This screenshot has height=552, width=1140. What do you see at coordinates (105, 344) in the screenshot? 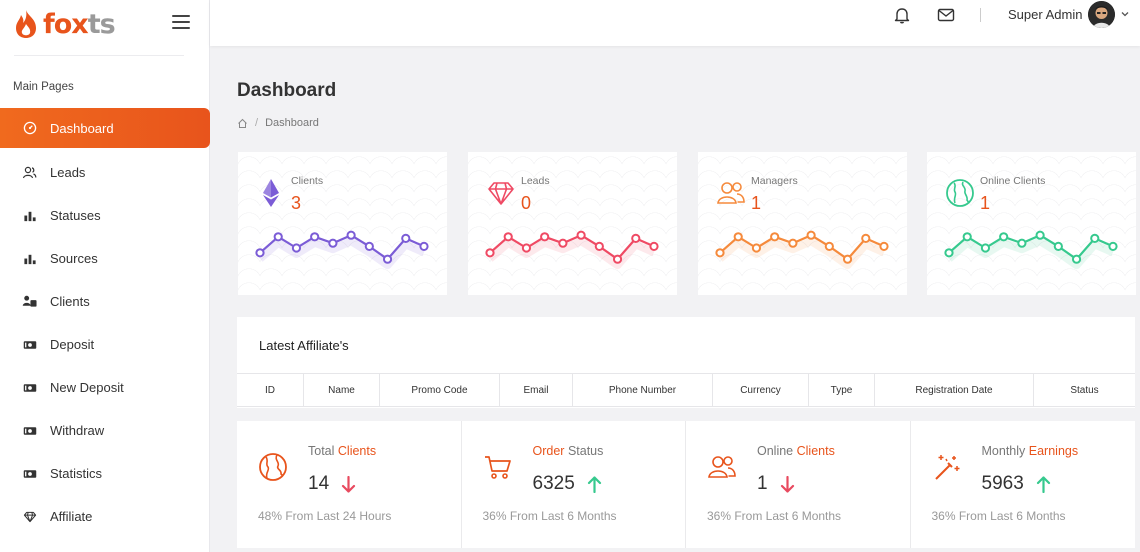
I see `sidebar-item-deposit: Deposit` at bounding box center [105, 344].